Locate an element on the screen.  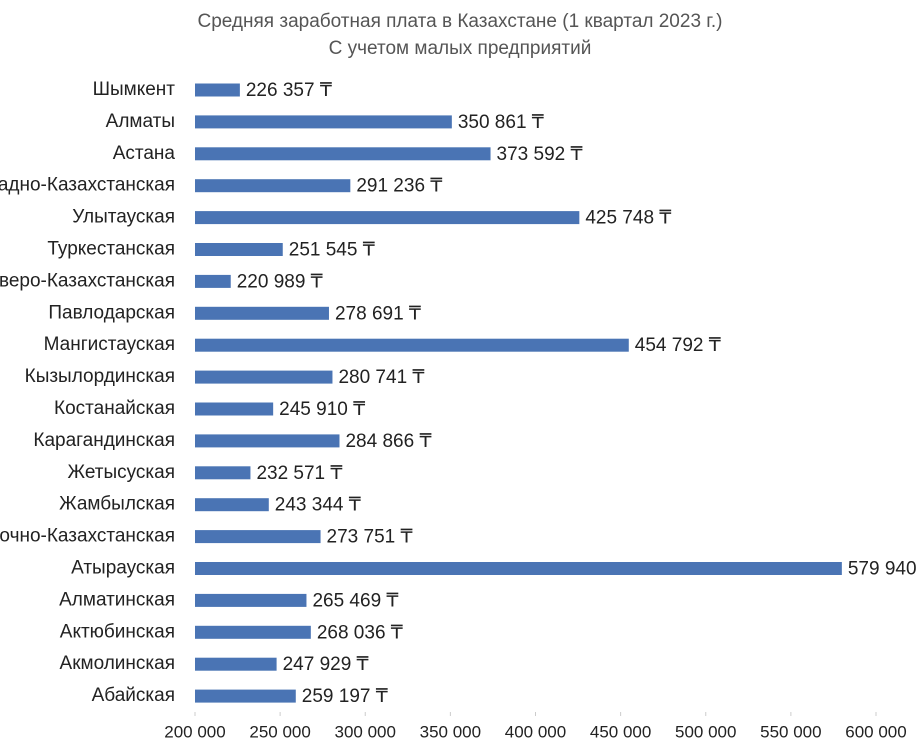
y-tick-label: Астана is located at coordinates (144, 153).